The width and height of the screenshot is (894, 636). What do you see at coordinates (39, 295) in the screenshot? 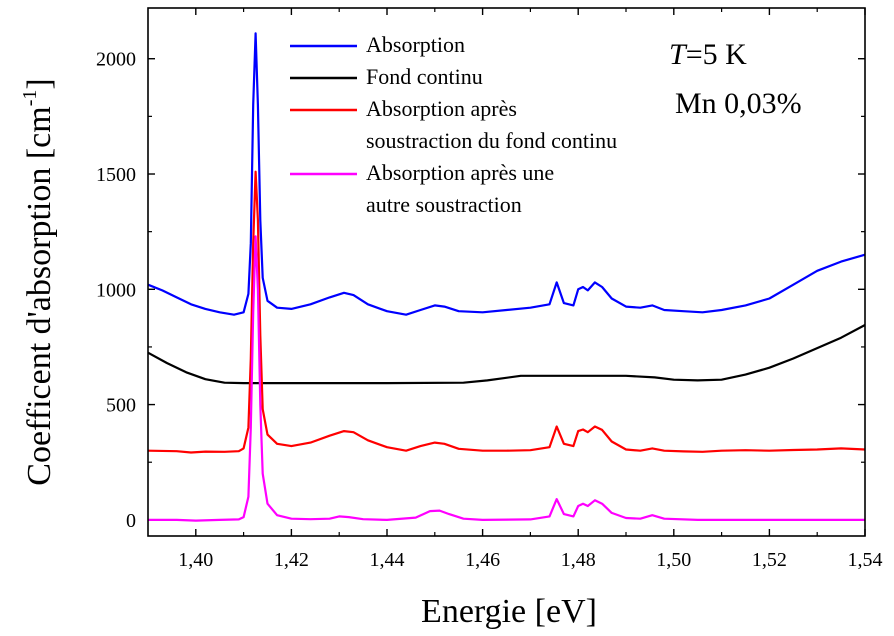
I see `y-axis-title-main: Coefficent d'absorption [cm` at bounding box center [39, 295].